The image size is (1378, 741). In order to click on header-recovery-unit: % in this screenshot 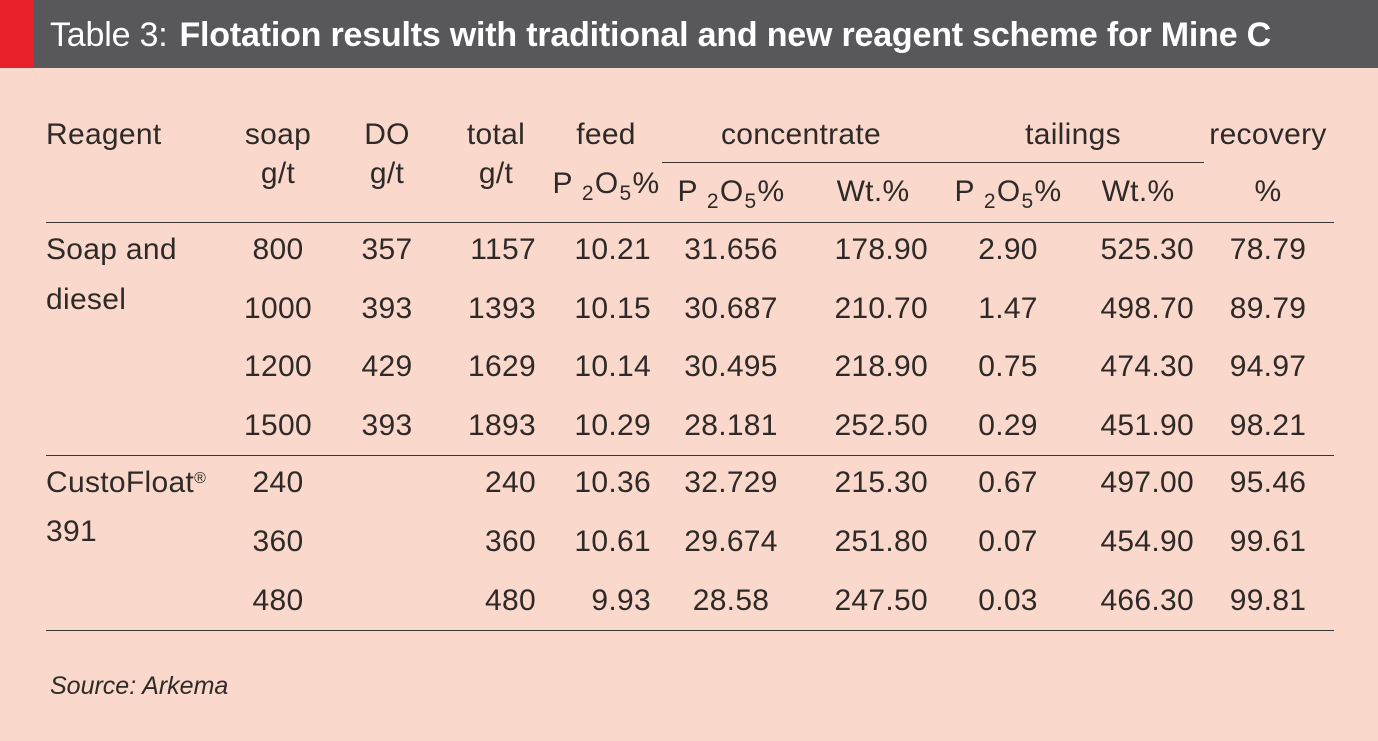, I will do `click(1268, 191)`.